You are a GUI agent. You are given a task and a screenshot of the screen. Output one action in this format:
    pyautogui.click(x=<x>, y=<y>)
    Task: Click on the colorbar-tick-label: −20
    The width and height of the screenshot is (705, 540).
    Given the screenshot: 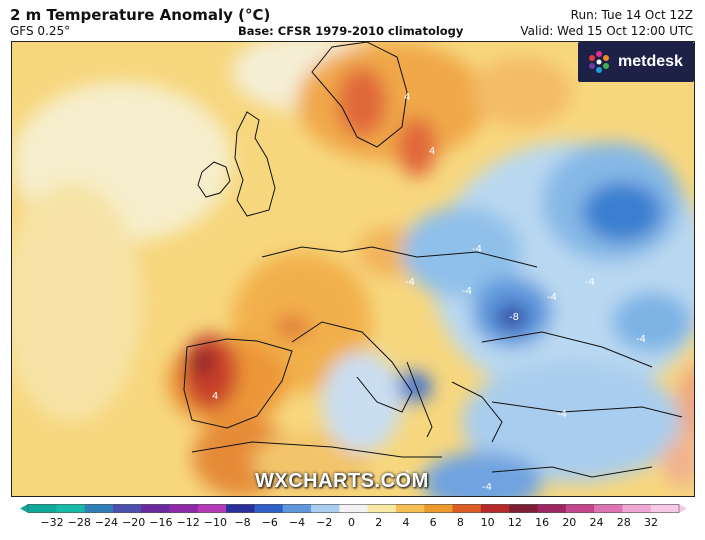 What is the action you would take?
    pyautogui.click(x=134, y=522)
    